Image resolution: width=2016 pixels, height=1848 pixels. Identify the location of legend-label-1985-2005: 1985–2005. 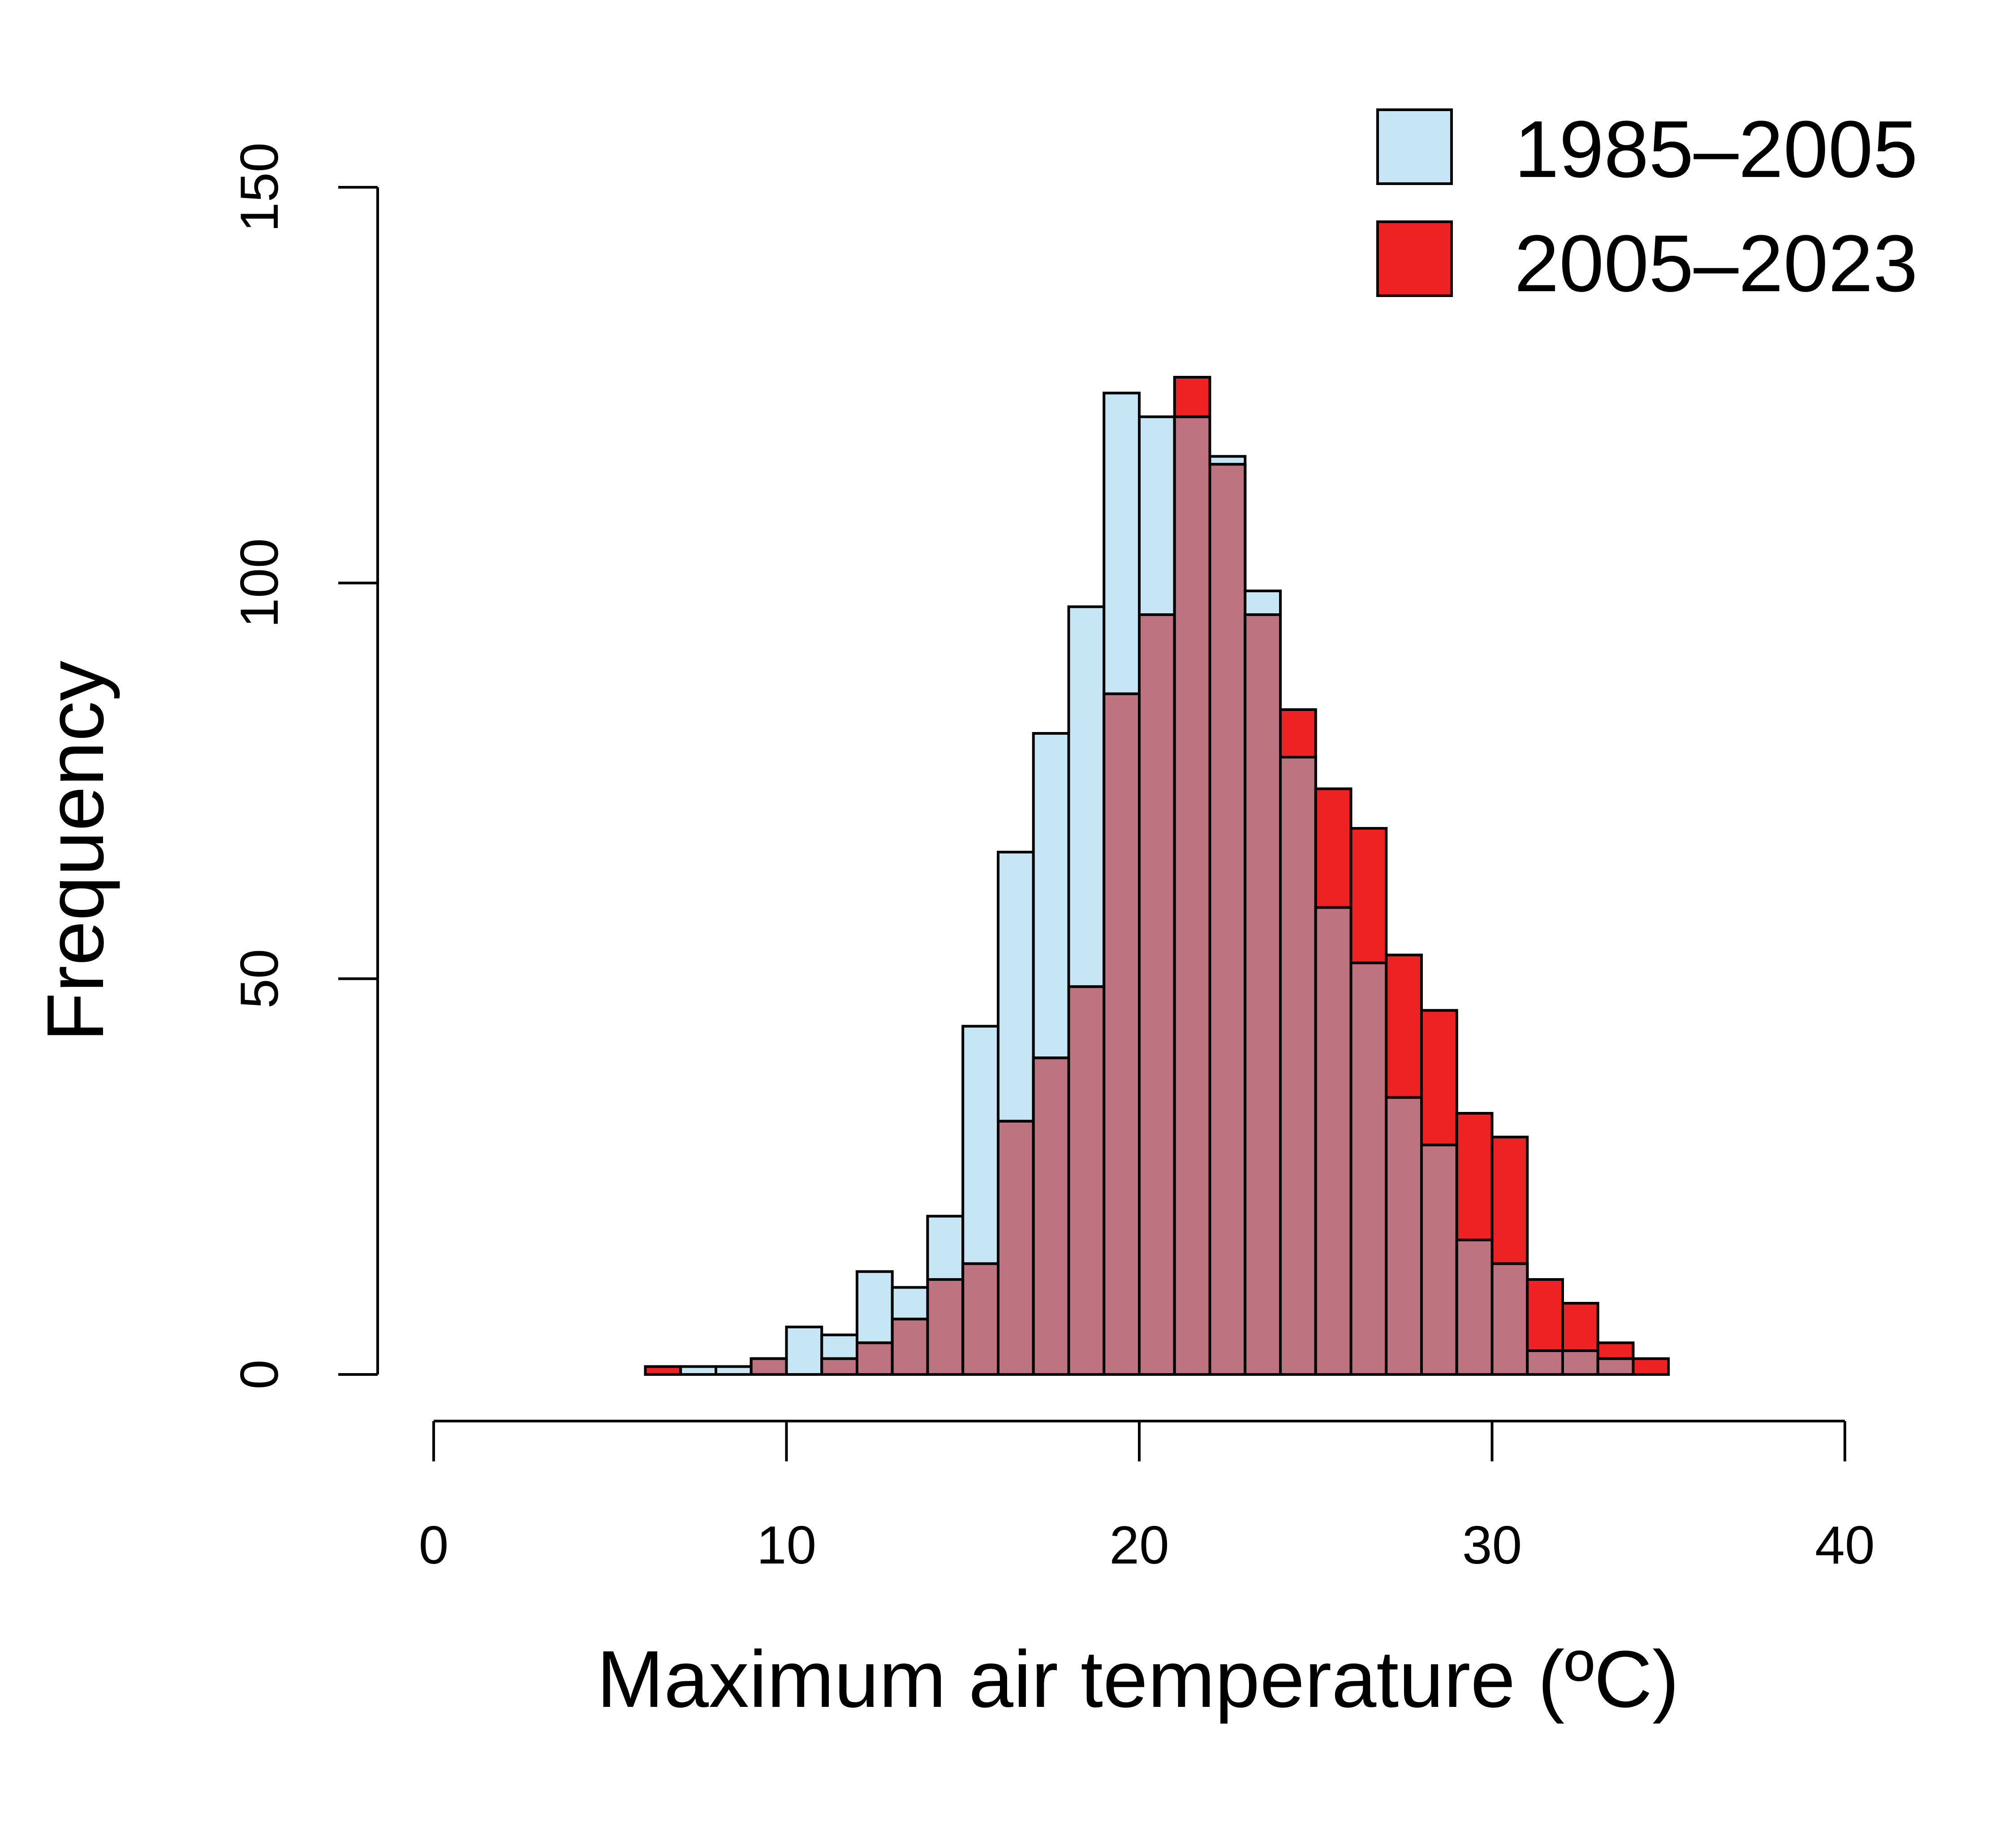
(1716, 149).